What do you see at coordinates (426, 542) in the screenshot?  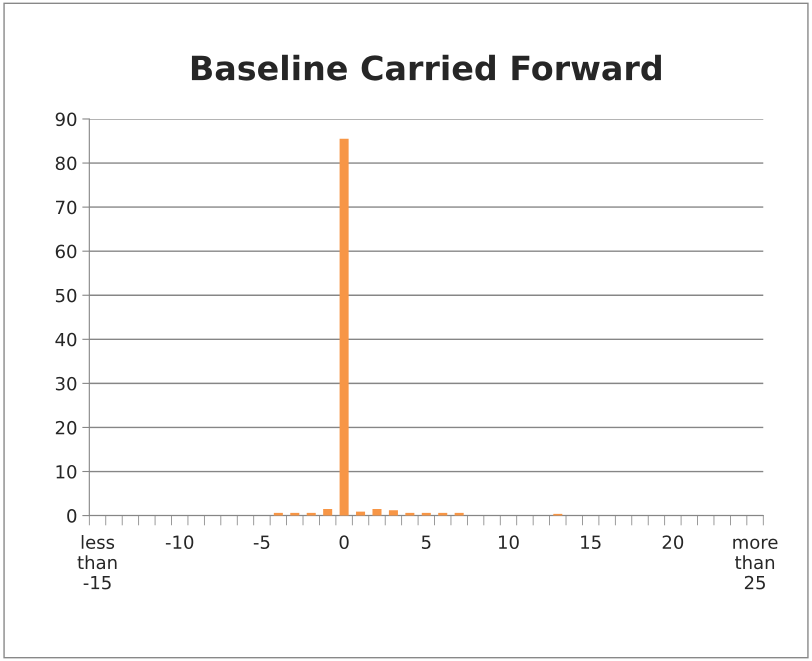 I see `x-tick-label: 5` at bounding box center [426, 542].